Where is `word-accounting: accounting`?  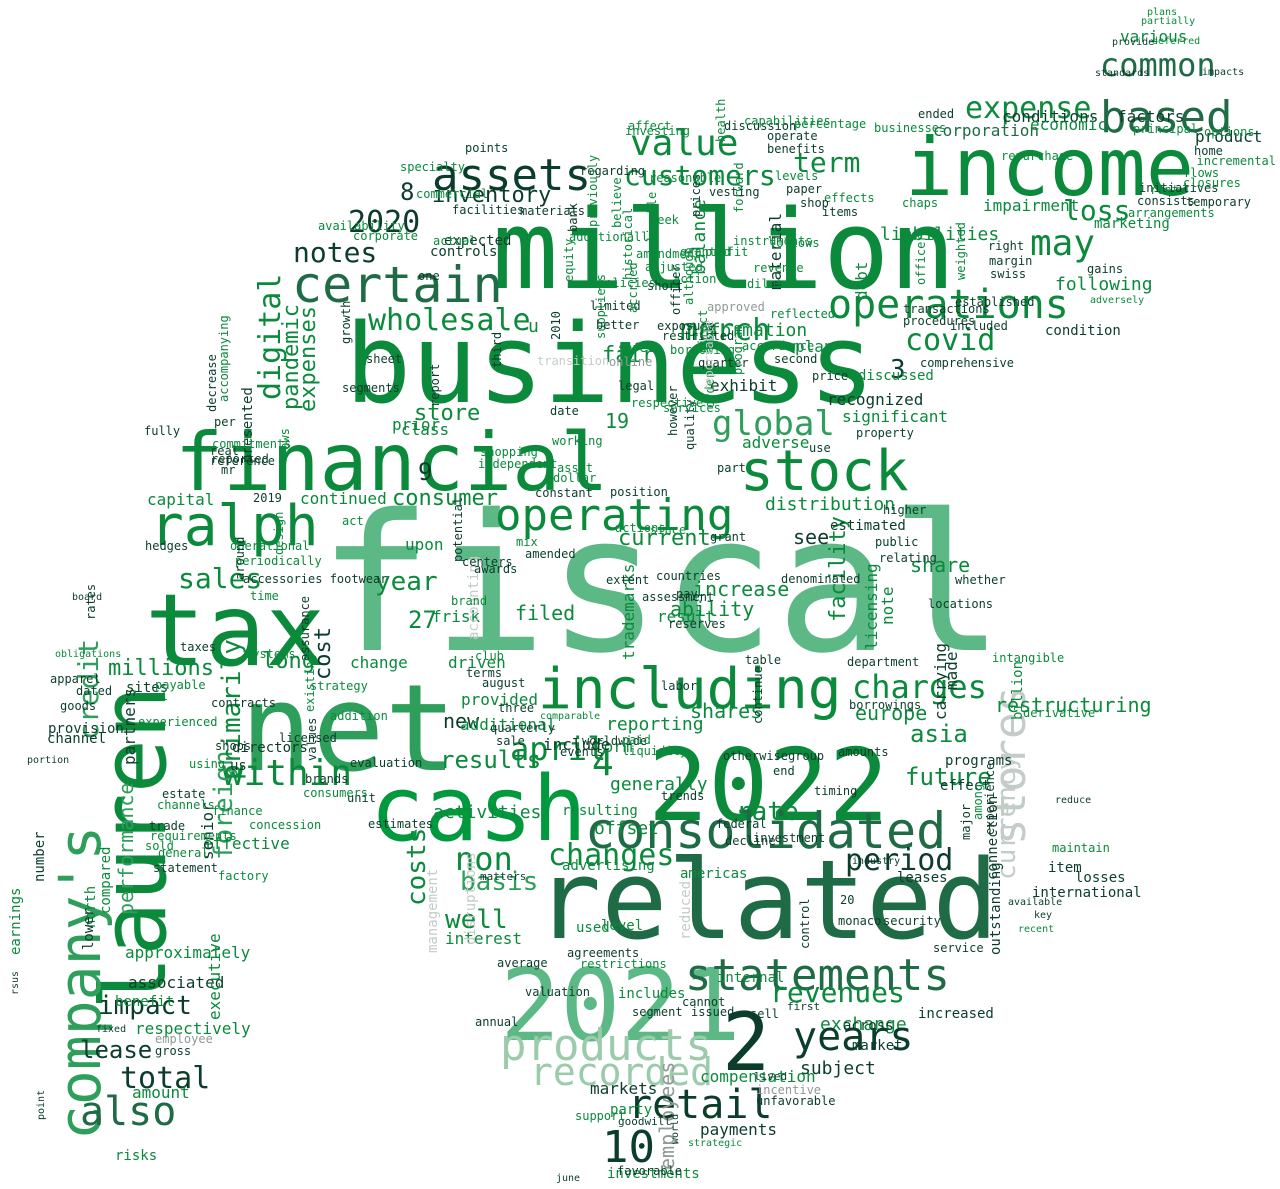 word-accounting: accounting is located at coordinates (474, 598).